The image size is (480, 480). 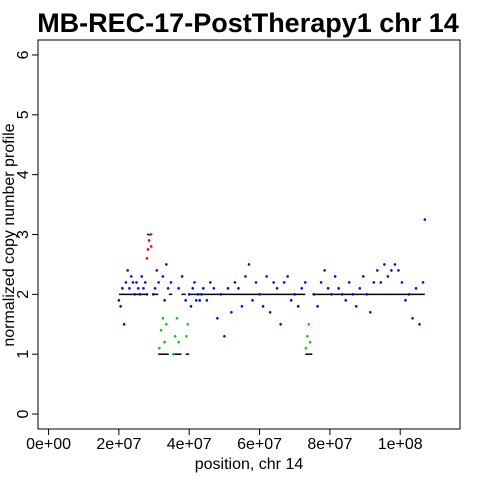 What do you see at coordinates (189, 444) in the screenshot?
I see `x-tick-label-2: 4e+07` at bounding box center [189, 444].